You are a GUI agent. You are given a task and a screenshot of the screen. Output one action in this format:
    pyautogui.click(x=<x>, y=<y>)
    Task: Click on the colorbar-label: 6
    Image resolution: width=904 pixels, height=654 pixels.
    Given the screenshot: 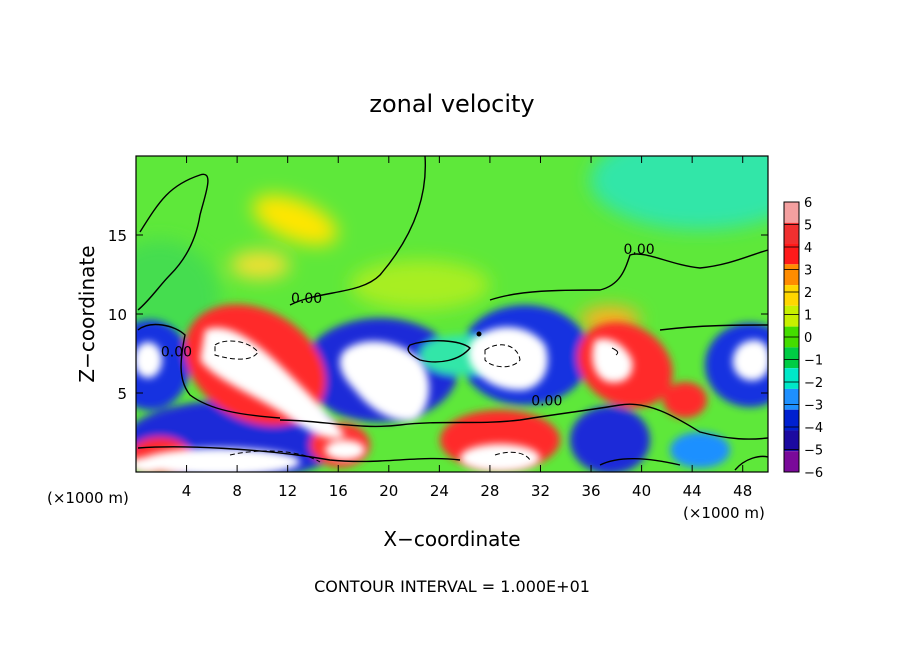 What is the action you would take?
    pyautogui.click(x=808, y=203)
    